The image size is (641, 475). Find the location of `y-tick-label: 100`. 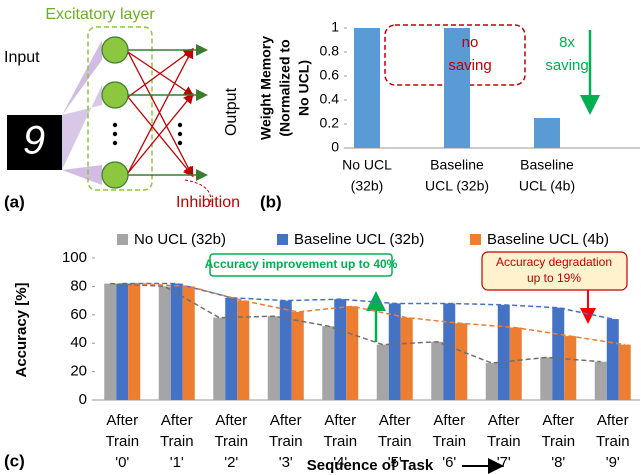

y-tick-label: 100 is located at coordinates (74, 257).